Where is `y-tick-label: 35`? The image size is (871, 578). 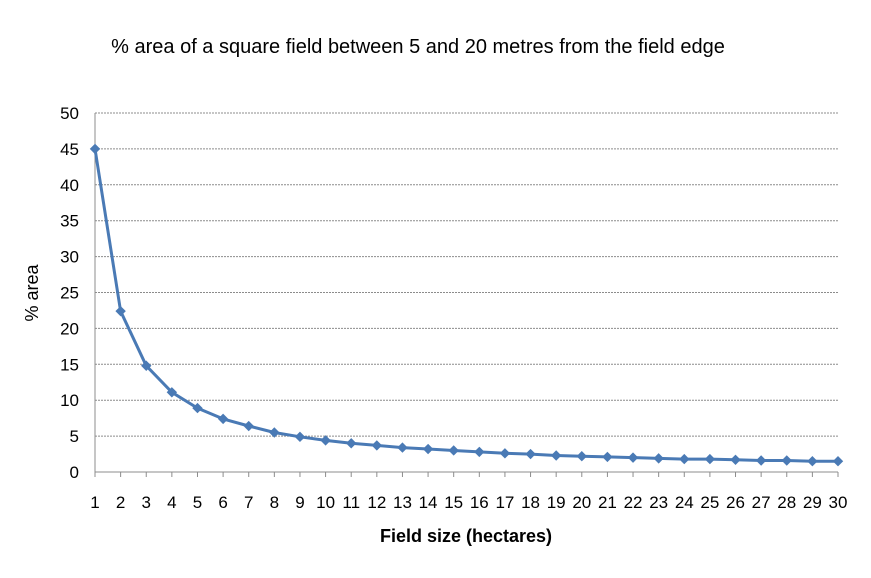 y-tick-label: 35 is located at coordinates (69, 221).